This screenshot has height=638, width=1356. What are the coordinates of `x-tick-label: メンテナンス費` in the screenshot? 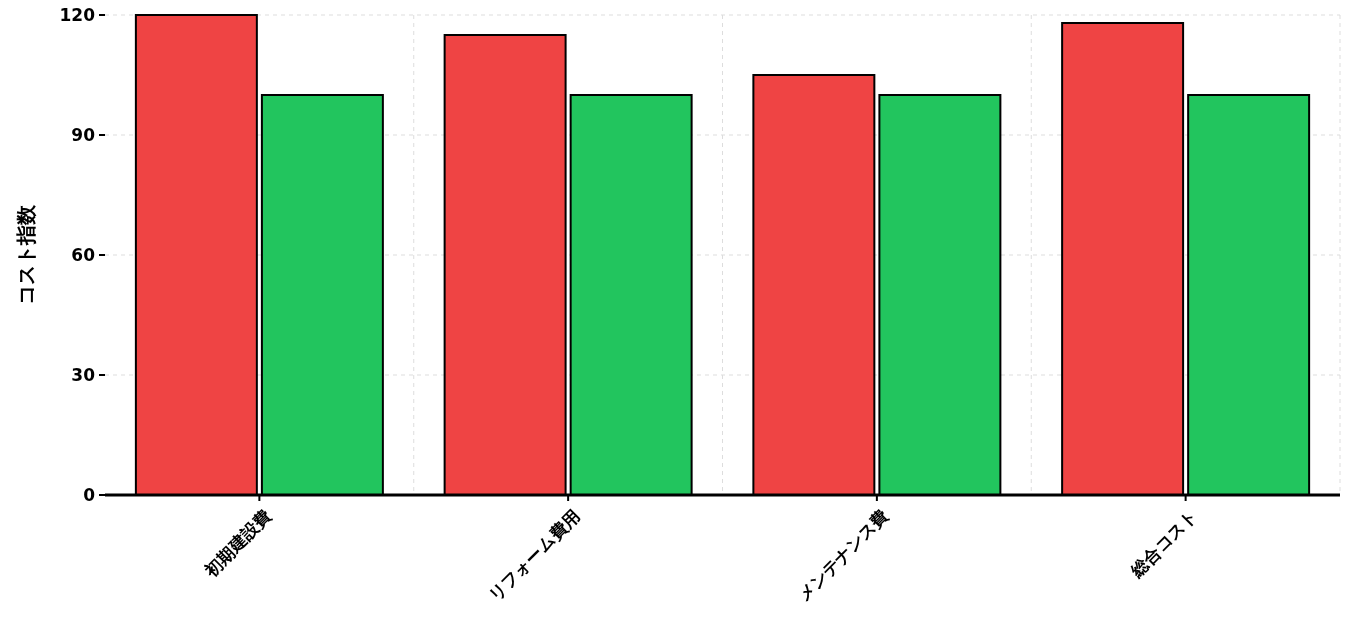 It's located at (843, 555).